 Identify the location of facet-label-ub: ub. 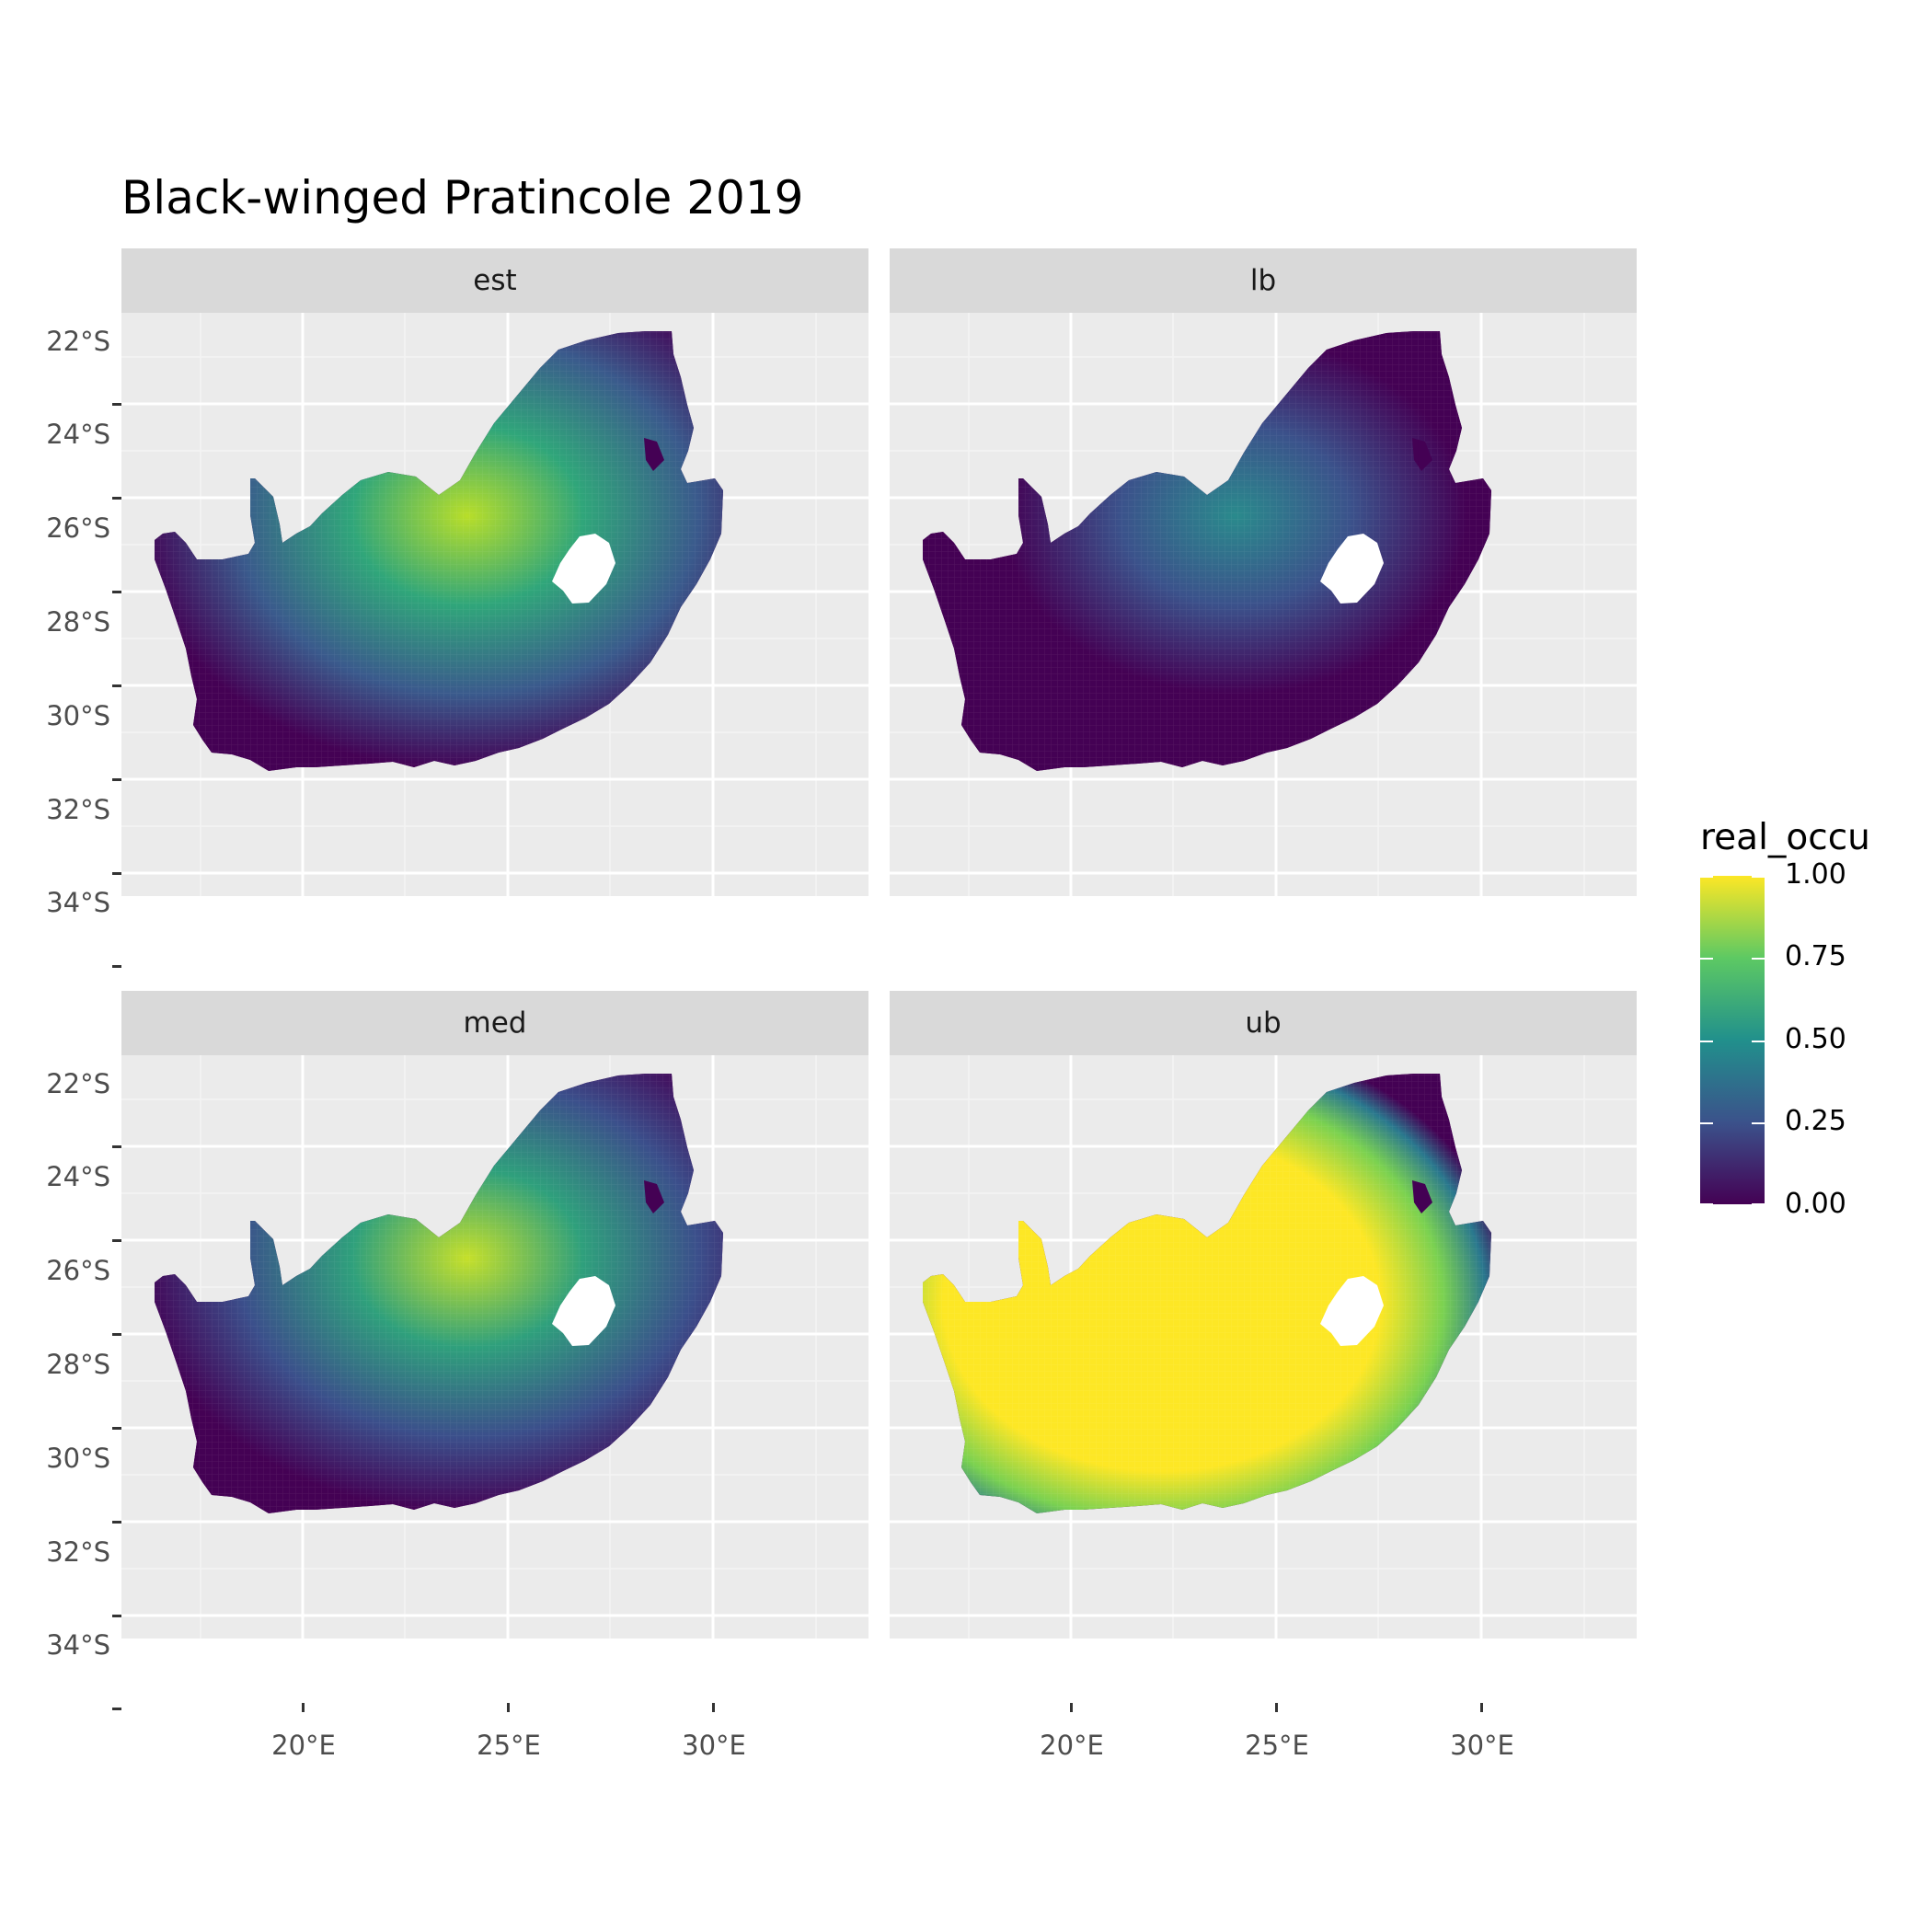
(1263, 1023).